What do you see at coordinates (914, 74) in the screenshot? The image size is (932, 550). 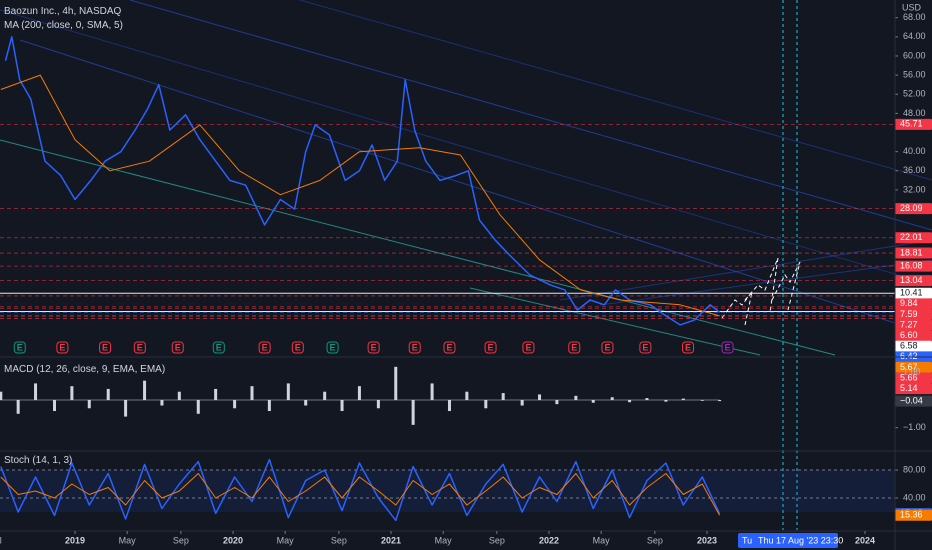 I see `y-tick-label: 56.00` at bounding box center [914, 74].